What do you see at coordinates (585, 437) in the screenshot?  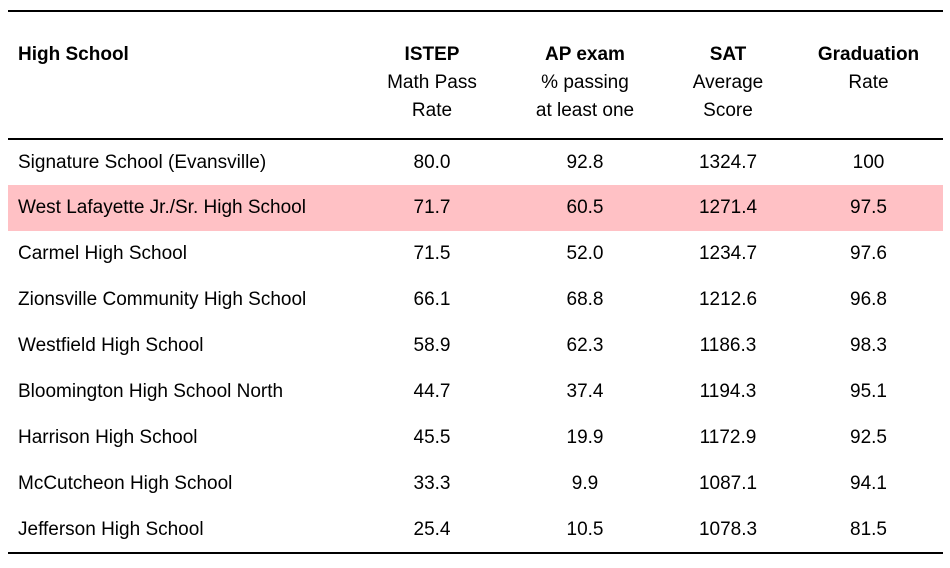 I see `cell-ap-exam: 19.9` at bounding box center [585, 437].